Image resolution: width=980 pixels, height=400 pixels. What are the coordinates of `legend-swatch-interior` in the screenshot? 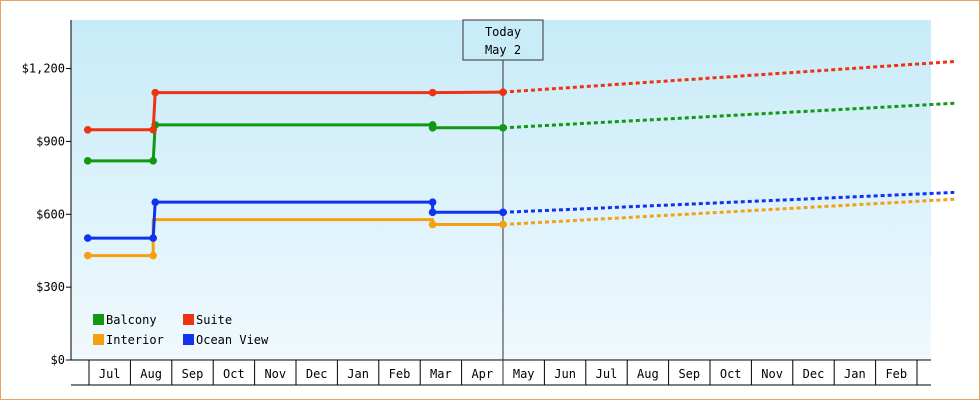 It's located at (98, 339).